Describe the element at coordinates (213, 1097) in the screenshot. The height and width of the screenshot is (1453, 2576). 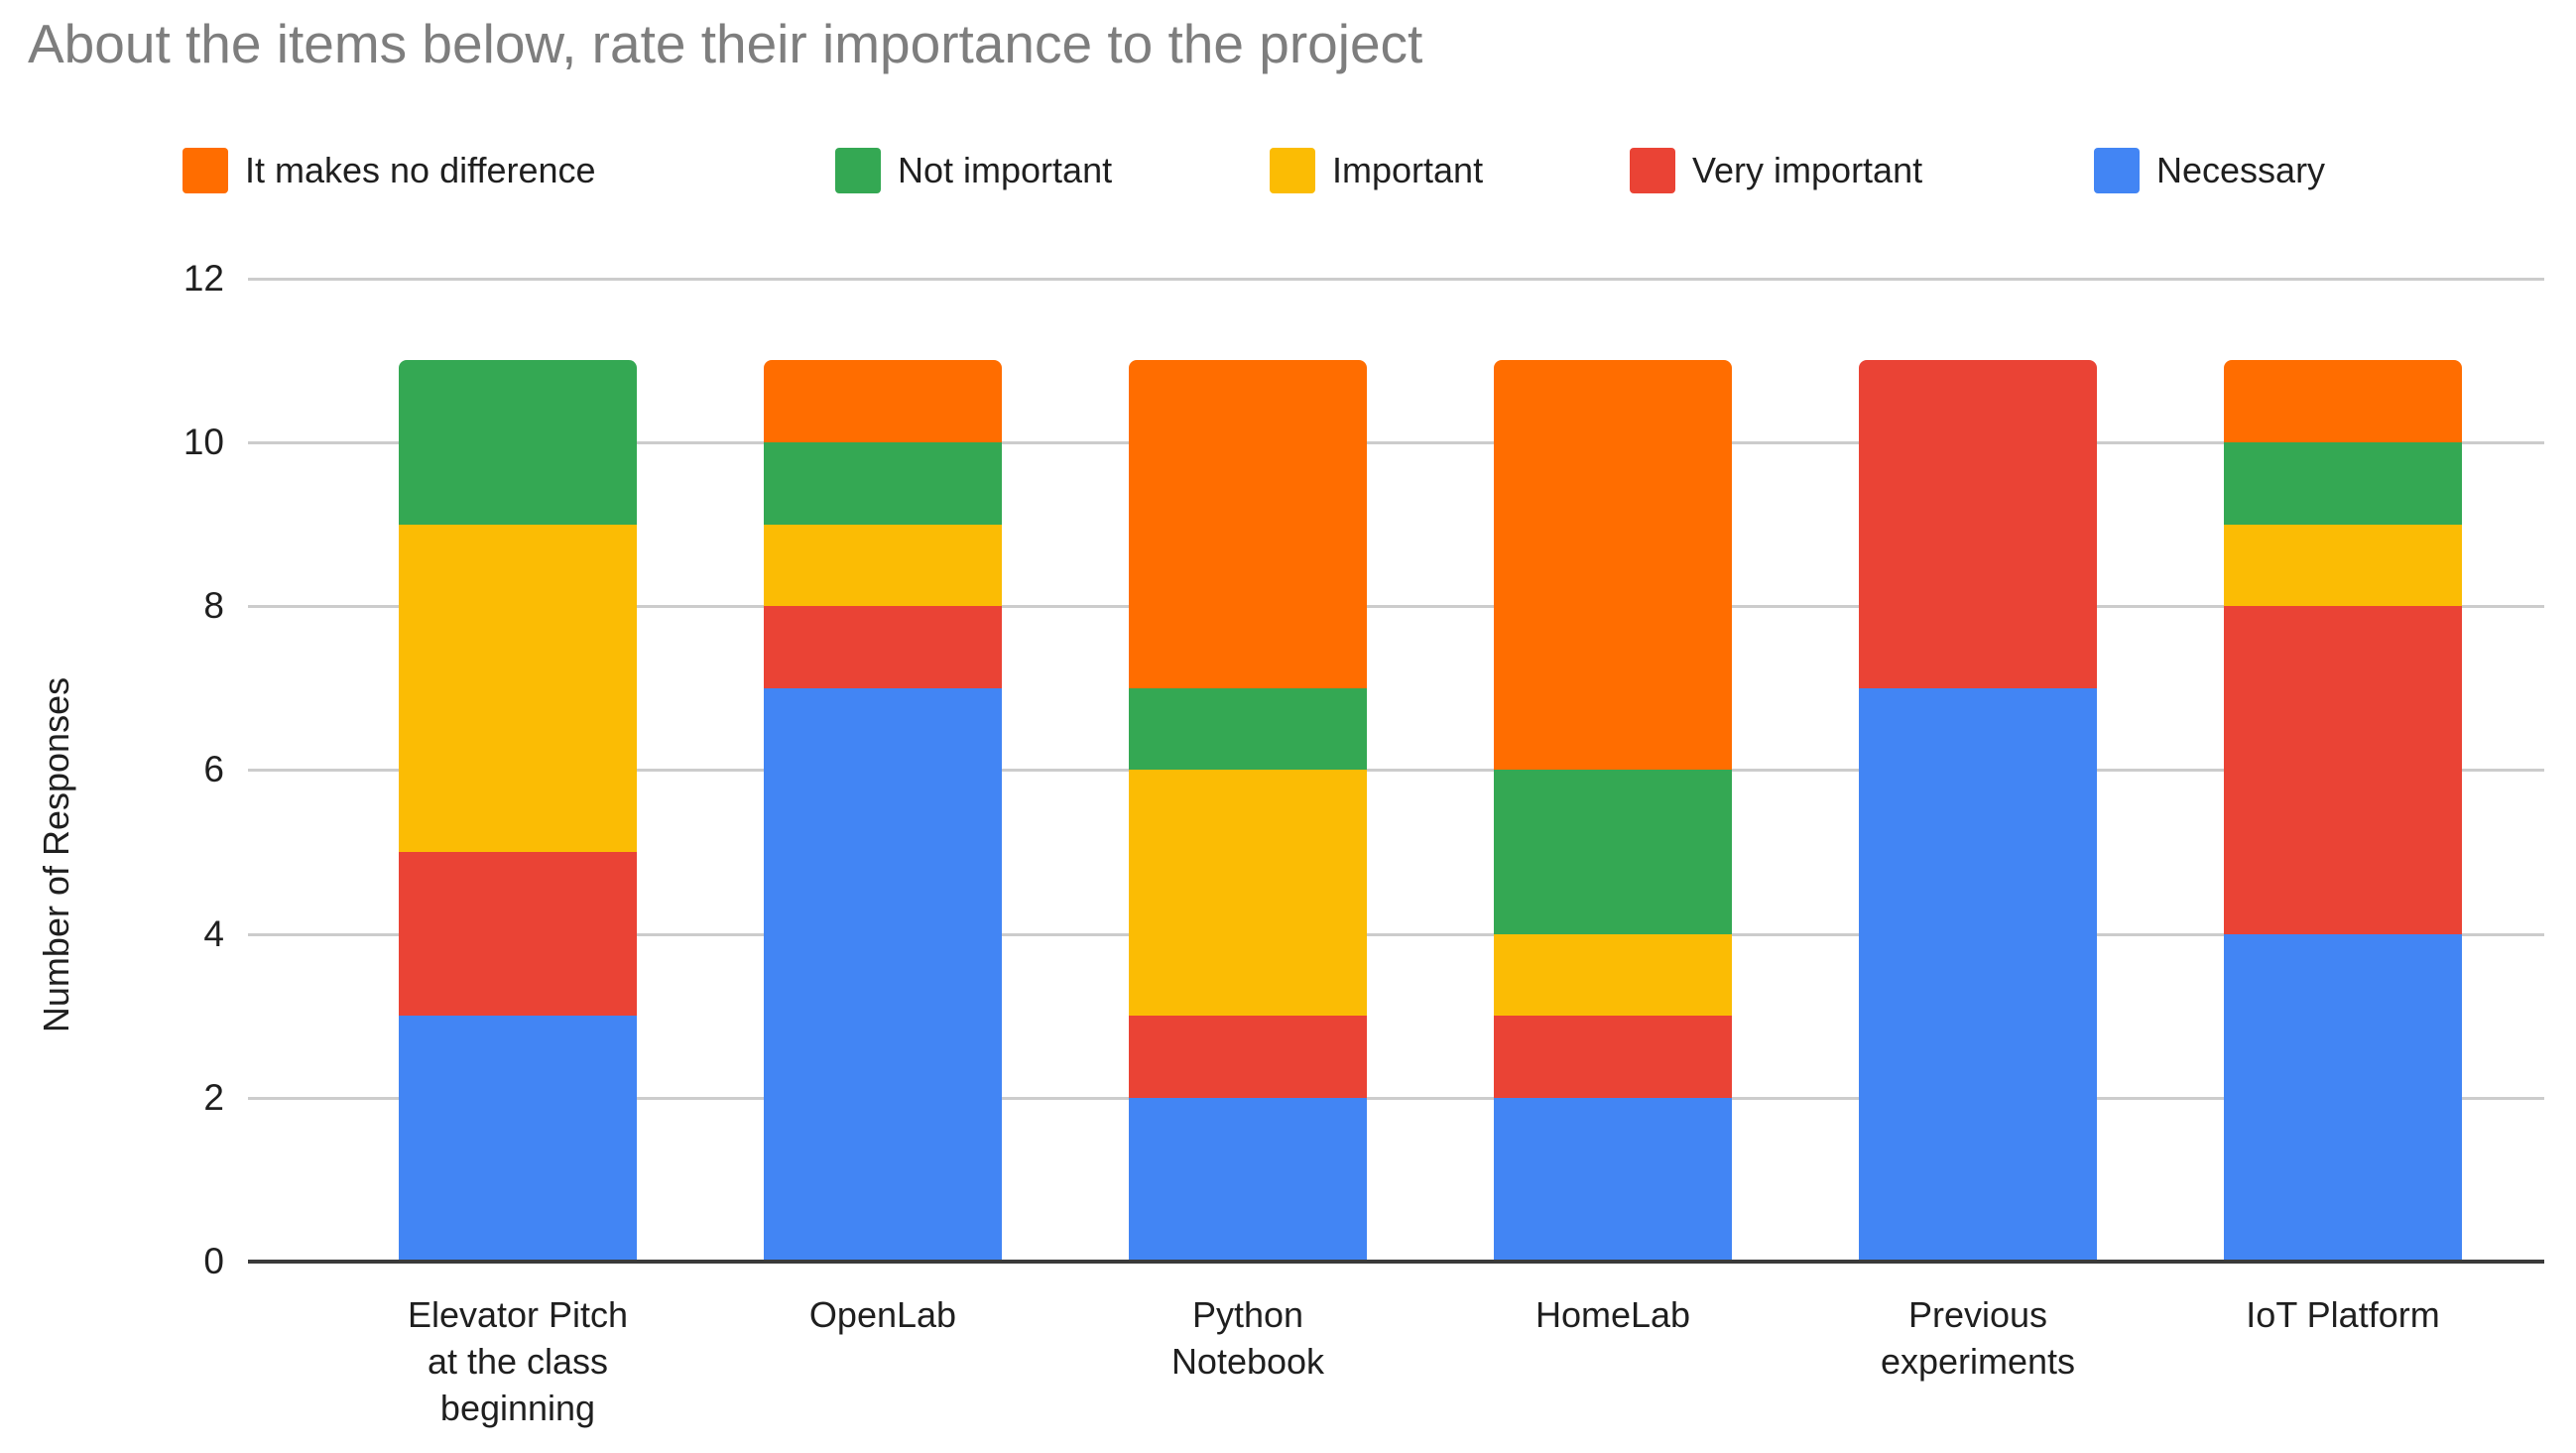
I see `y-tick-label: 2` at that location.